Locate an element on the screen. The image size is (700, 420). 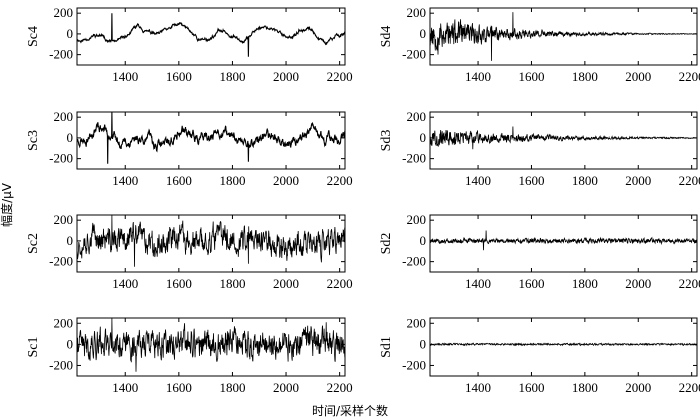
series-line-sd4 is located at coordinates (563, 36).